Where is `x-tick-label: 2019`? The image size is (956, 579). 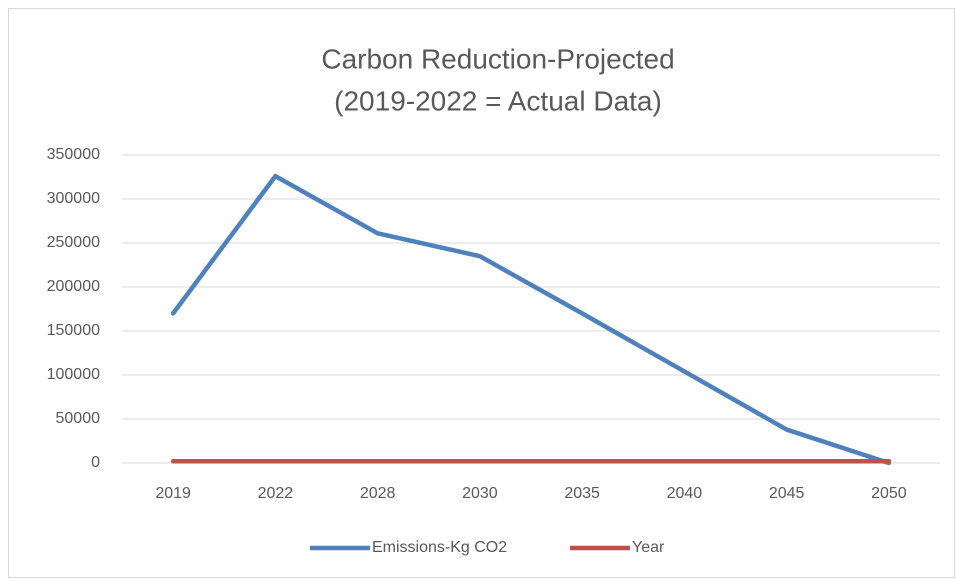 x-tick-label: 2019 is located at coordinates (173, 493).